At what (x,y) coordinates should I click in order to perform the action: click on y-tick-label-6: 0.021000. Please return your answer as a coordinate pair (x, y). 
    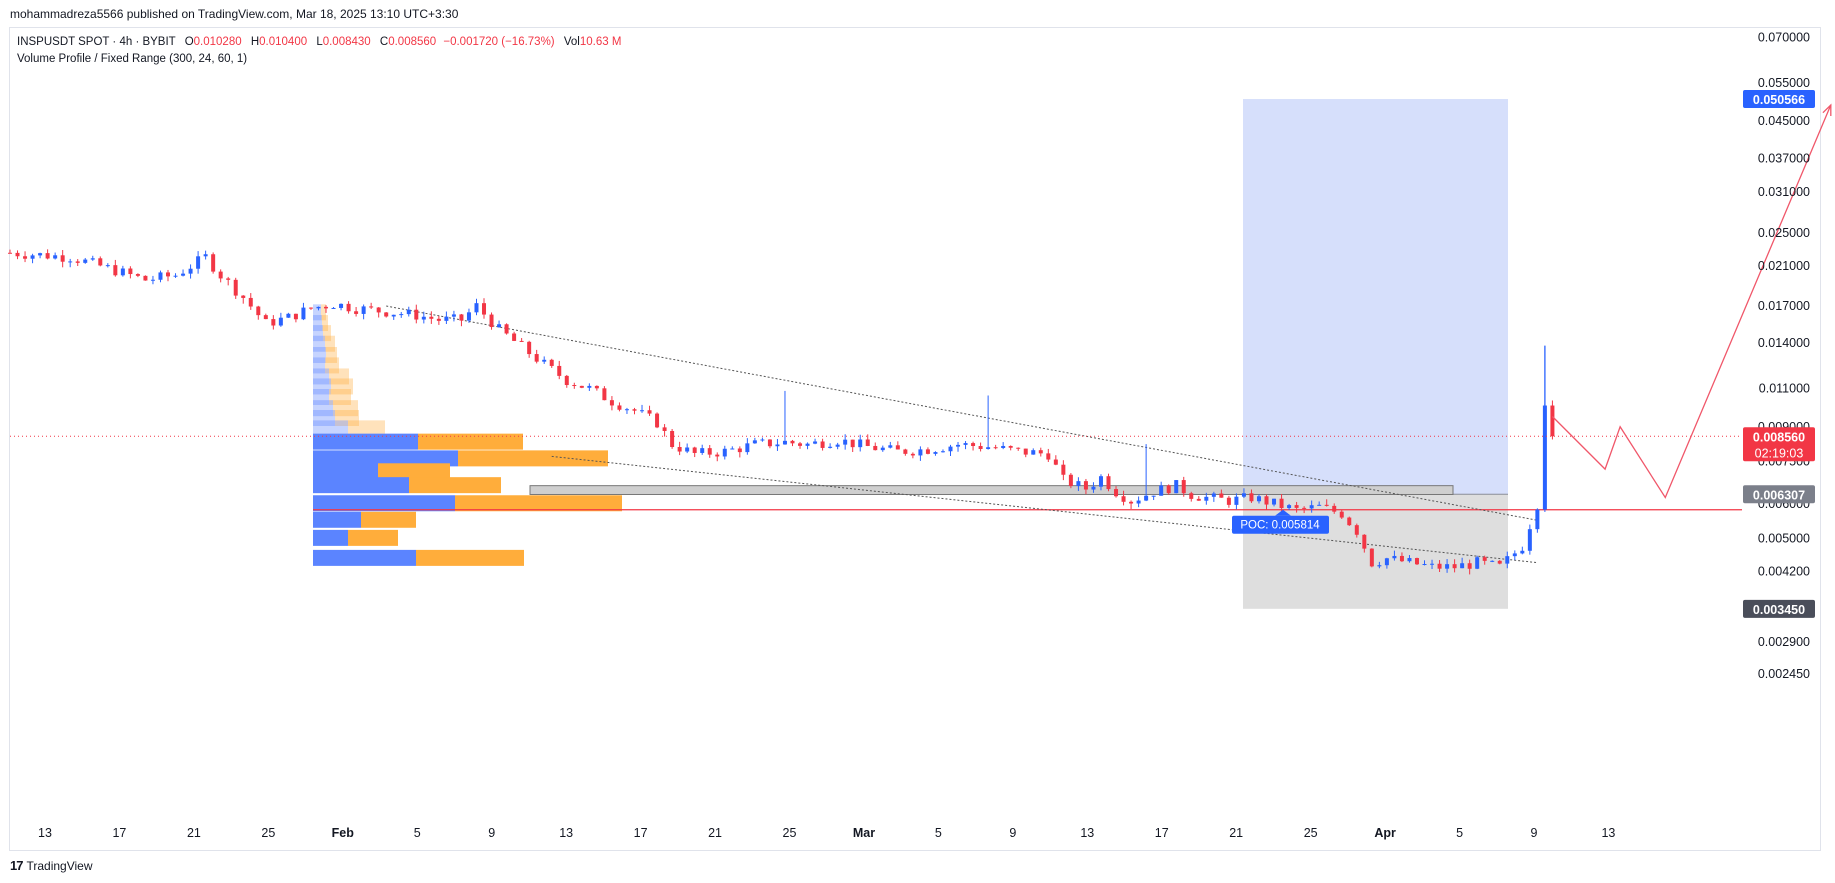
    Looking at the image, I should click on (1784, 266).